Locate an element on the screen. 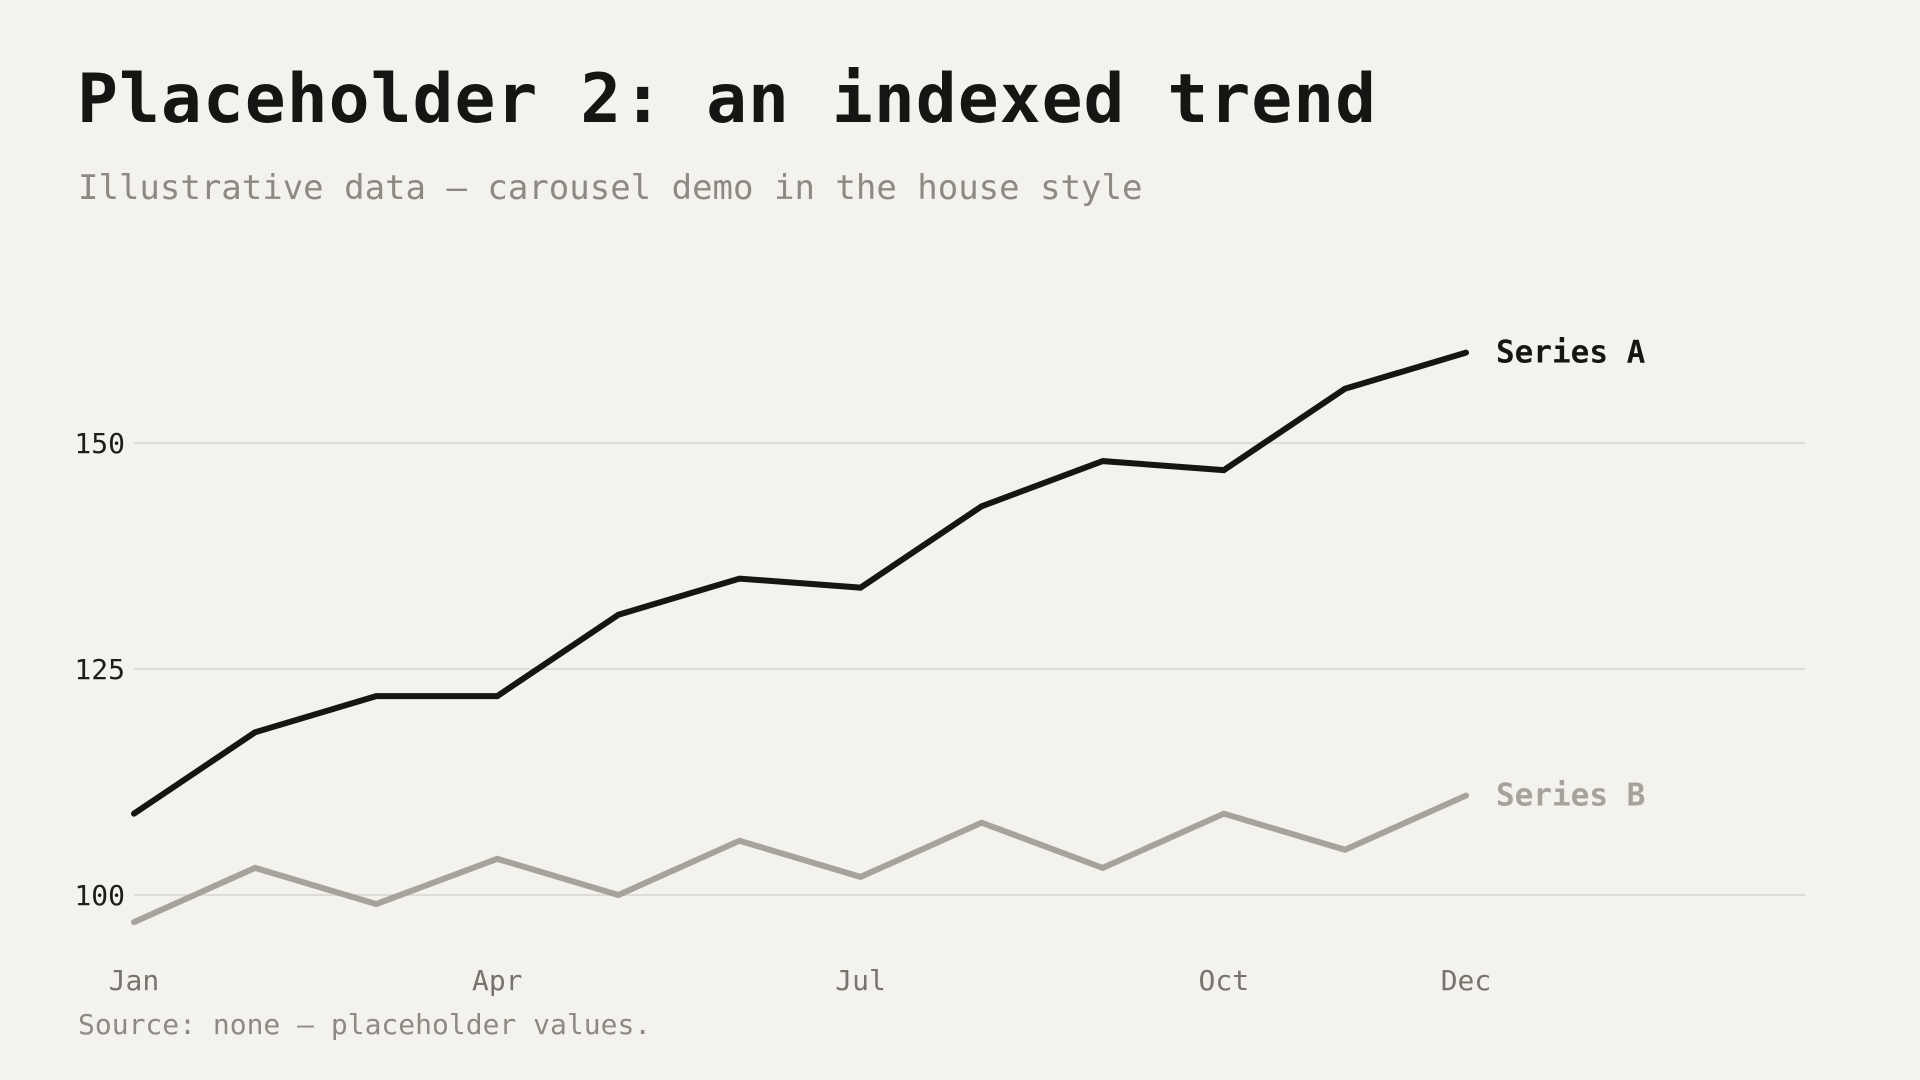 This screenshot has width=1920, height=1080. source-note: Source: none — placeholder values. is located at coordinates (365, 1024).